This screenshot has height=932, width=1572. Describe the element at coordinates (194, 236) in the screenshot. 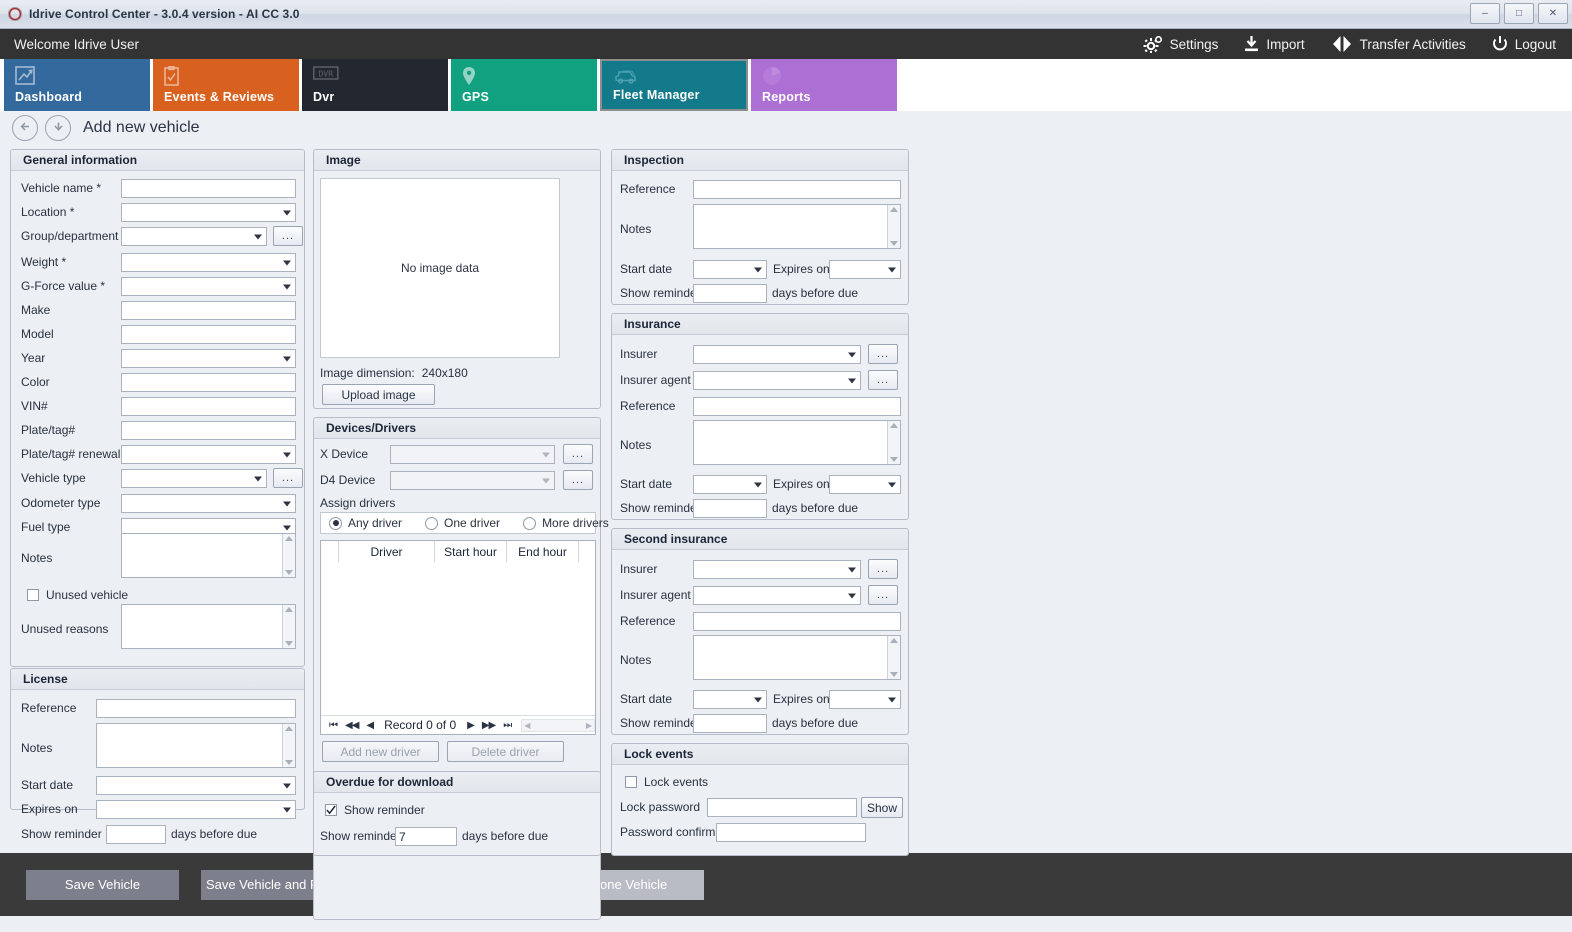

I see `group-department-combo` at that location.